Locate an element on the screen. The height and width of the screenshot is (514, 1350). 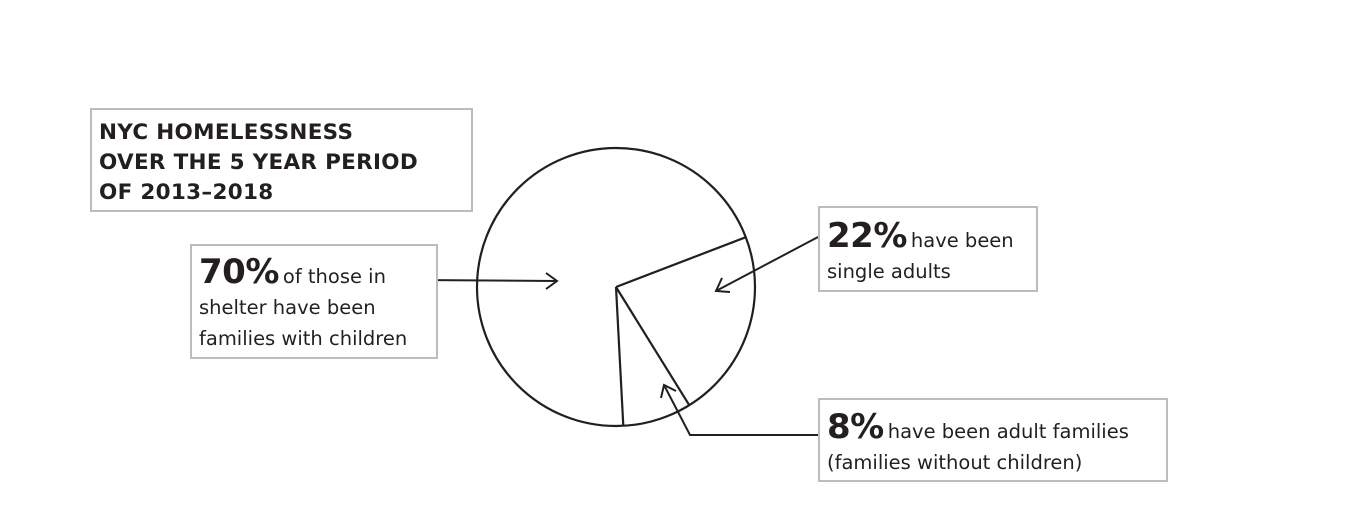
callout-8-text-2: (families without children) is located at coordinates (955, 462).